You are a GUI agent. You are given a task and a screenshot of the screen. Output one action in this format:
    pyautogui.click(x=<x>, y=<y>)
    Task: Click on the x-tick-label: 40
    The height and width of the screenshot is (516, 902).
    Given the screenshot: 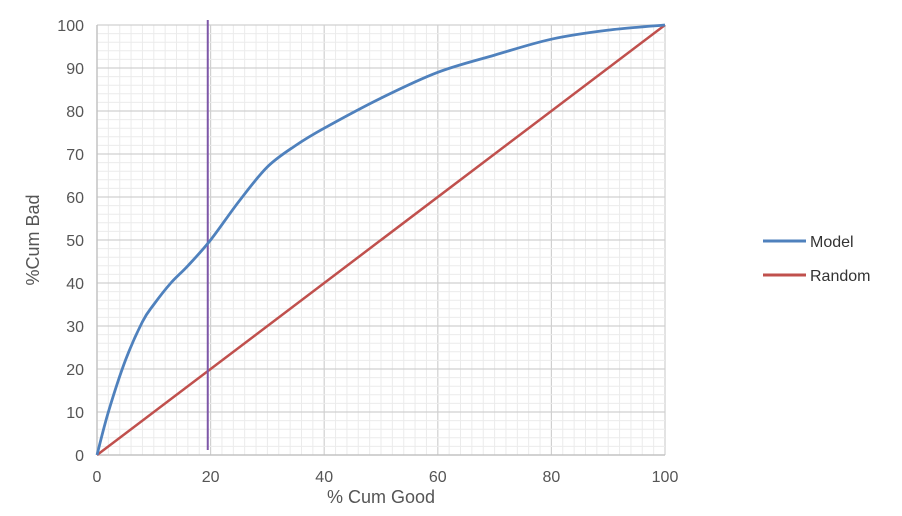 What is the action you would take?
    pyautogui.click(x=324, y=477)
    